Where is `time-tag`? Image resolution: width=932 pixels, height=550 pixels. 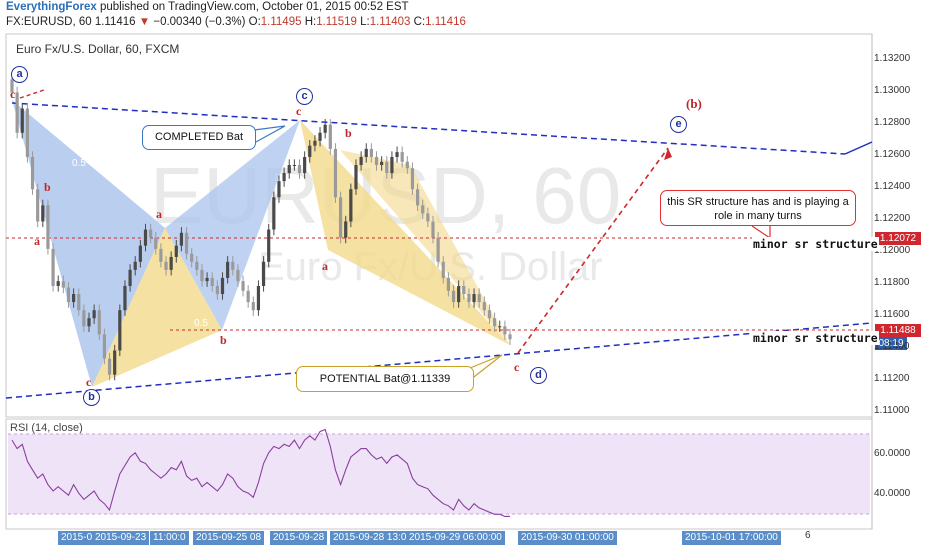
time-tag is located at coordinates (891, 343).